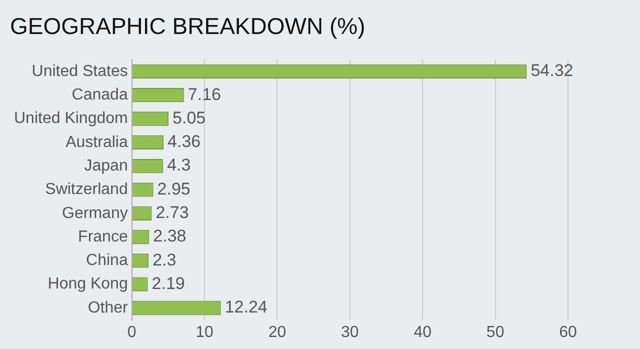 This screenshot has height=349, width=640. What do you see at coordinates (246, 307) in the screenshot?
I see `data-label: 12.24` at bounding box center [246, 307].